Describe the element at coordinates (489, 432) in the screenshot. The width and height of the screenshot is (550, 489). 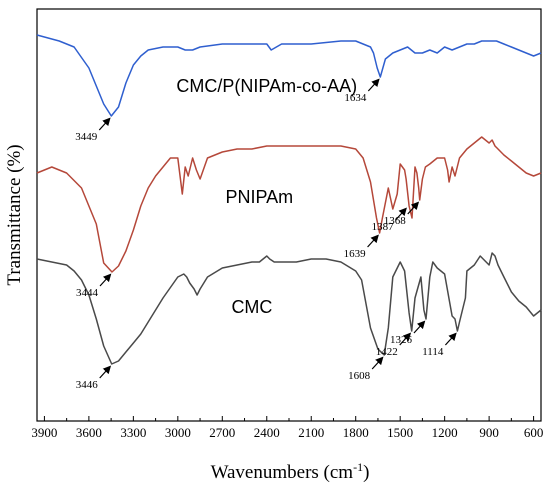
I see `x-tick-label-11: 900` at that location.